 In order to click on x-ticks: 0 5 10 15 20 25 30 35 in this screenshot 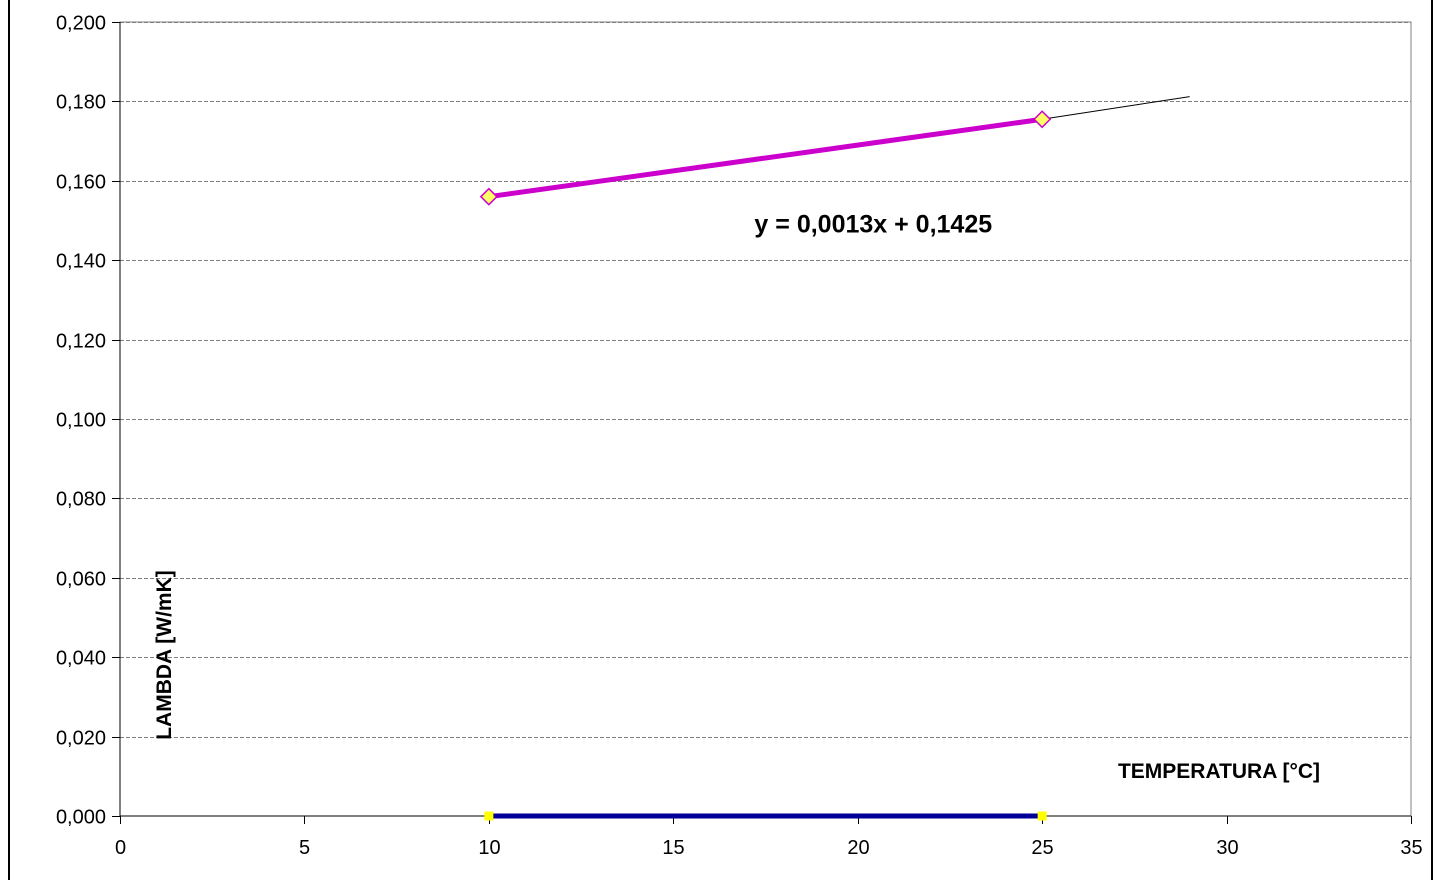, I will do `click(769, 837)`.